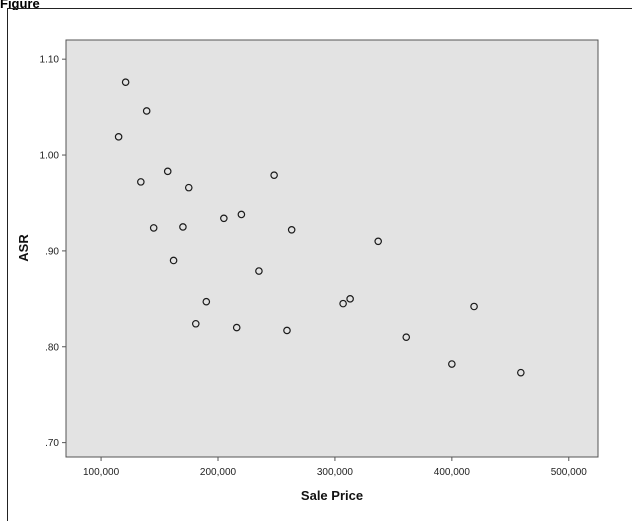  Describe the element at coordinates (52, 347) in the screenshot. I see `y-tick-label: .80` at that location.